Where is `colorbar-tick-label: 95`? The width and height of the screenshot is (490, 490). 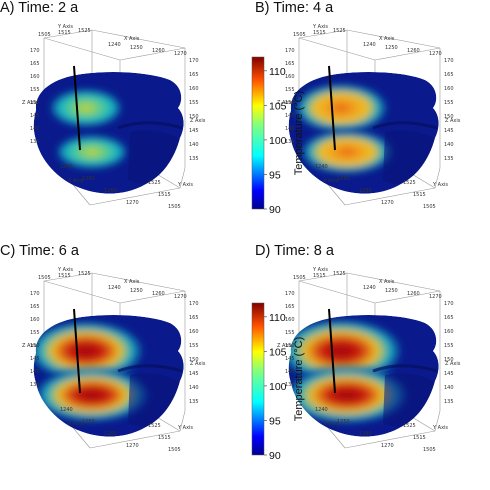 colorbar-tick-label: 95 is located at coordinates (275, 421).